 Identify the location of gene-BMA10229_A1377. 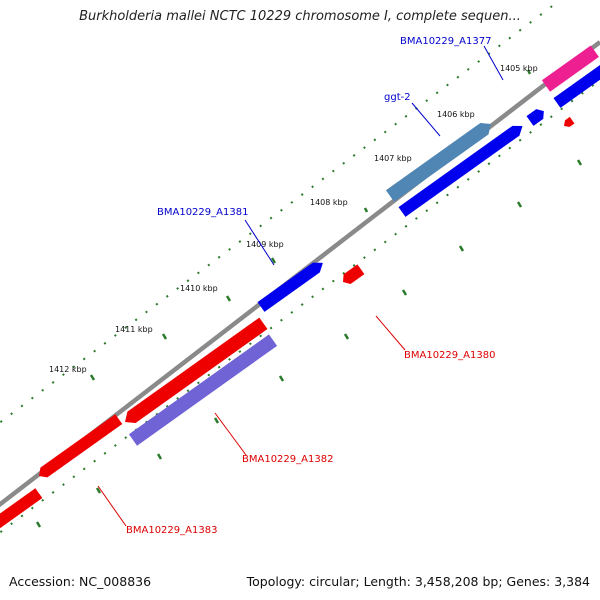
(570, 68).